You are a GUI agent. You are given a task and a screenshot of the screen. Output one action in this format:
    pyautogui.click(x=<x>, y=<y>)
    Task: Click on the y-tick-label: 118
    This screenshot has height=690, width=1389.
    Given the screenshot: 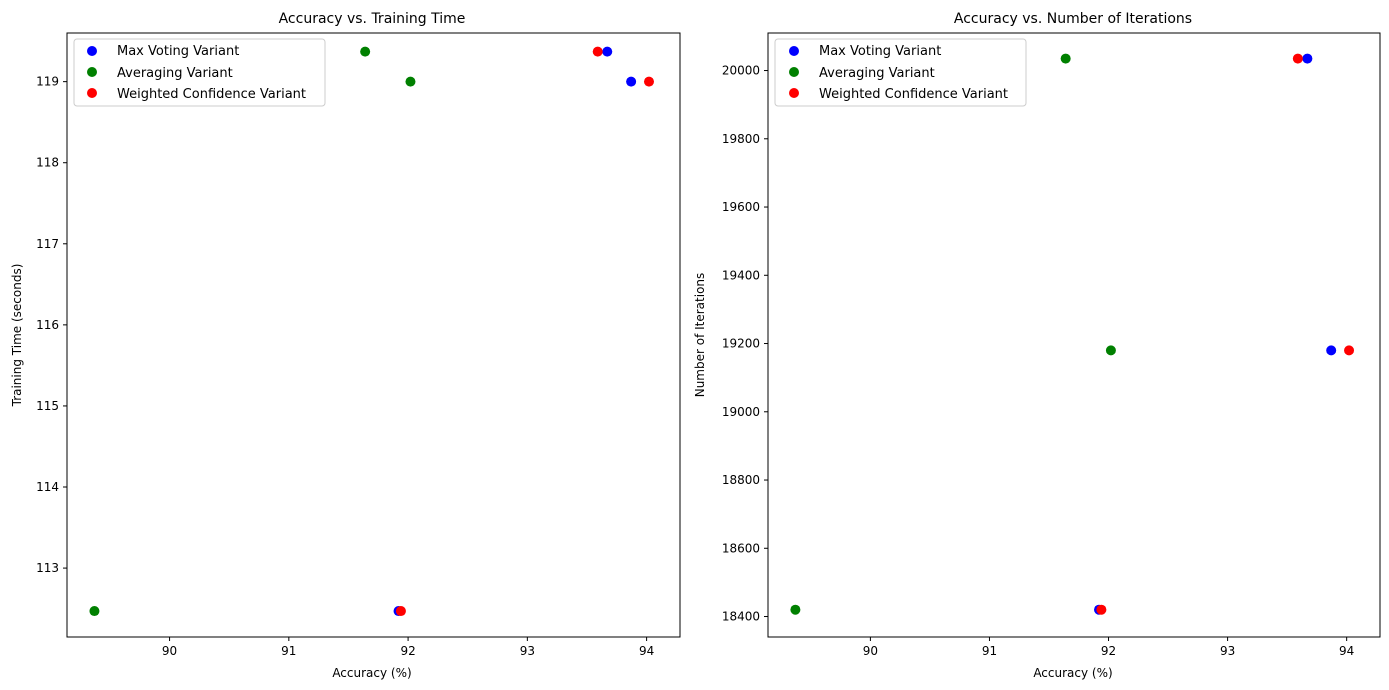 What is the action you would take?
    pyautogui.click(x=47, y=163)
    